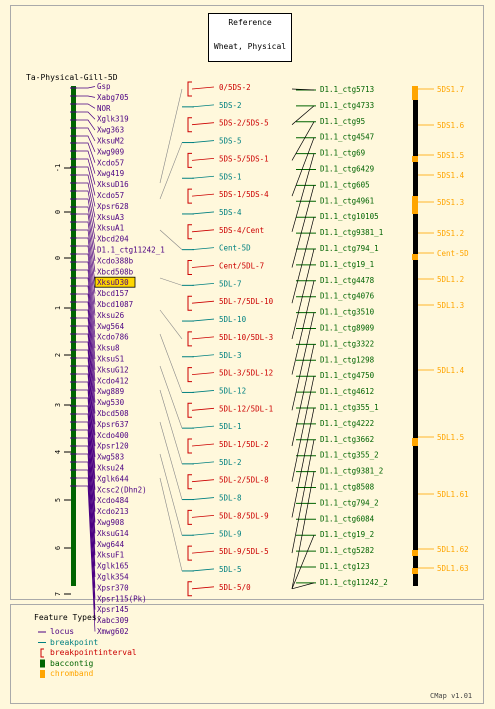 The image size is (495, 709). What do you see at coordinates (230, 462) in the screenshot?
I see `interval-label: 5DL-2` at bounding box center [230, 462].